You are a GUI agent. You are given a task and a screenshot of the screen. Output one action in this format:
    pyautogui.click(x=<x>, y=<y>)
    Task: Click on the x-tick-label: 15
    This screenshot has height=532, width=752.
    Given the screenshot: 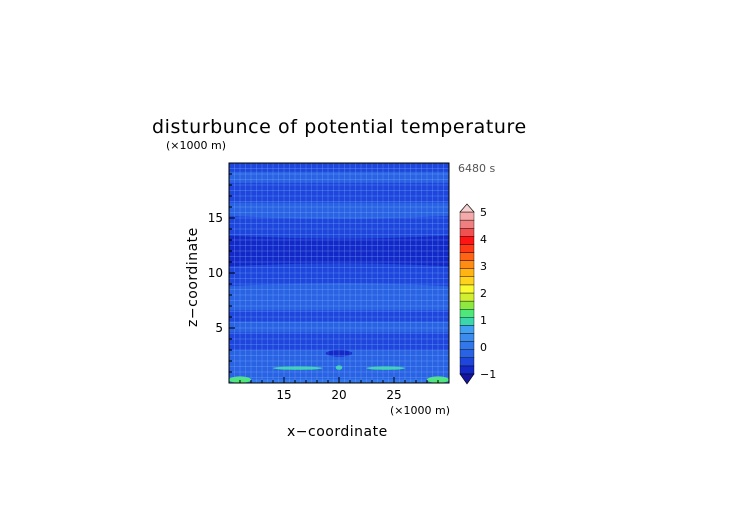 What is the action you would take?
    pyautogui.click(x=283, y=395)
    